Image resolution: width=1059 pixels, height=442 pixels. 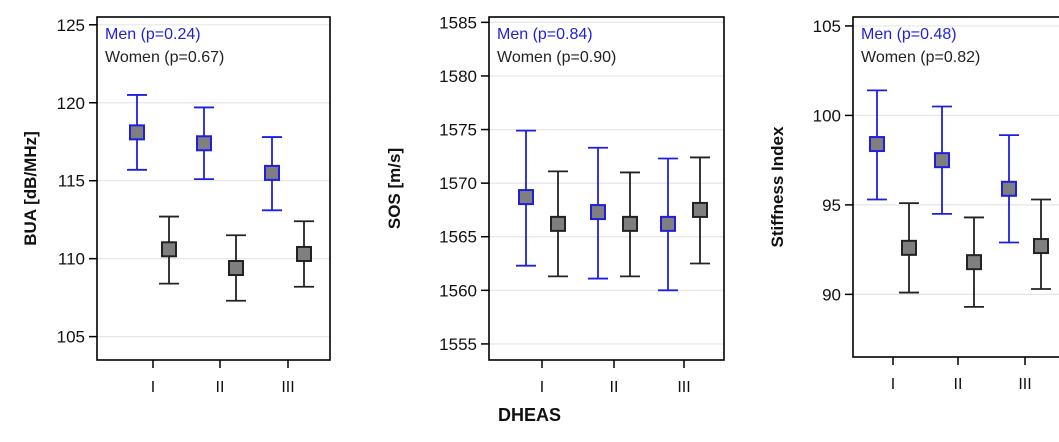 What do you see at coordinates (920, 57) in the screenshot?
I see `legend-entry-women: Women (p=0.82)` at bounding box center [920, 57].